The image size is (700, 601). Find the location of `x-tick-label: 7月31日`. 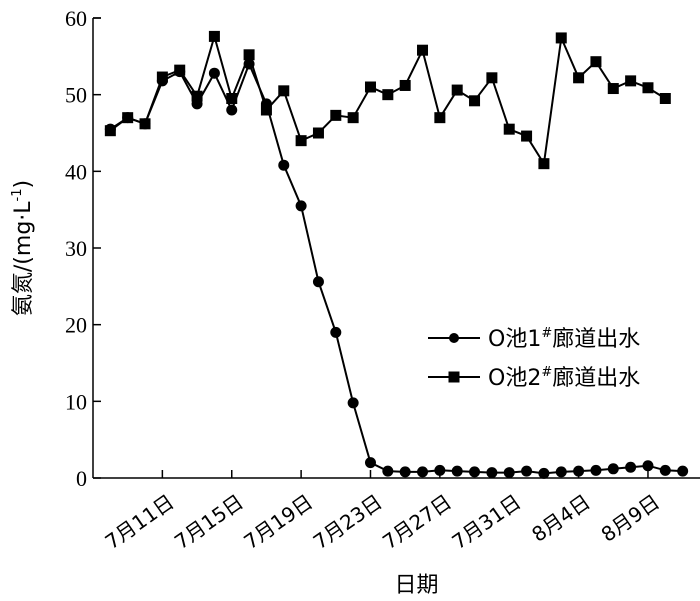

x-tick-label: 7月31日 is located at coordinates (486, 522).